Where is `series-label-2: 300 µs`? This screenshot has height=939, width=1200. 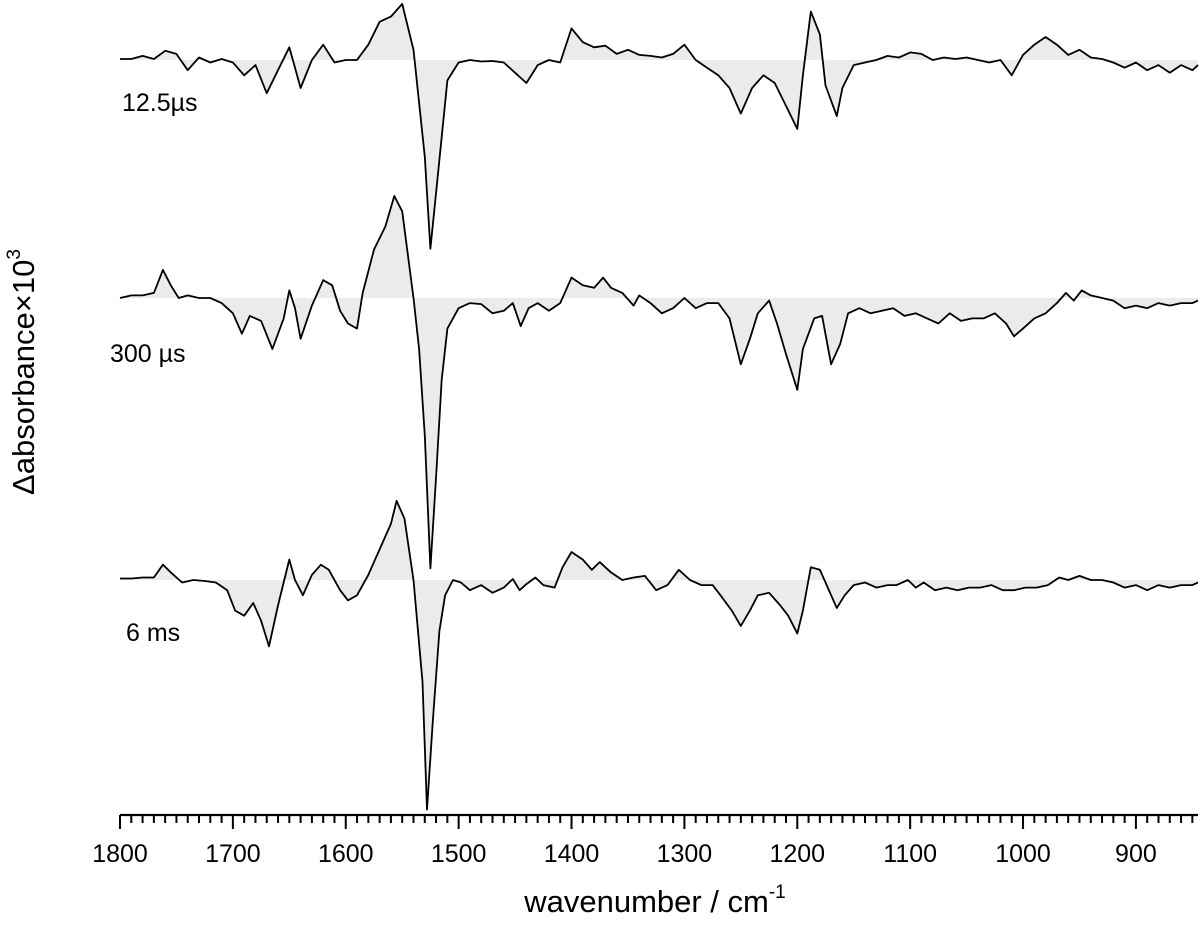
series-label-2: 300 µs is located at coordinates (148, 354).